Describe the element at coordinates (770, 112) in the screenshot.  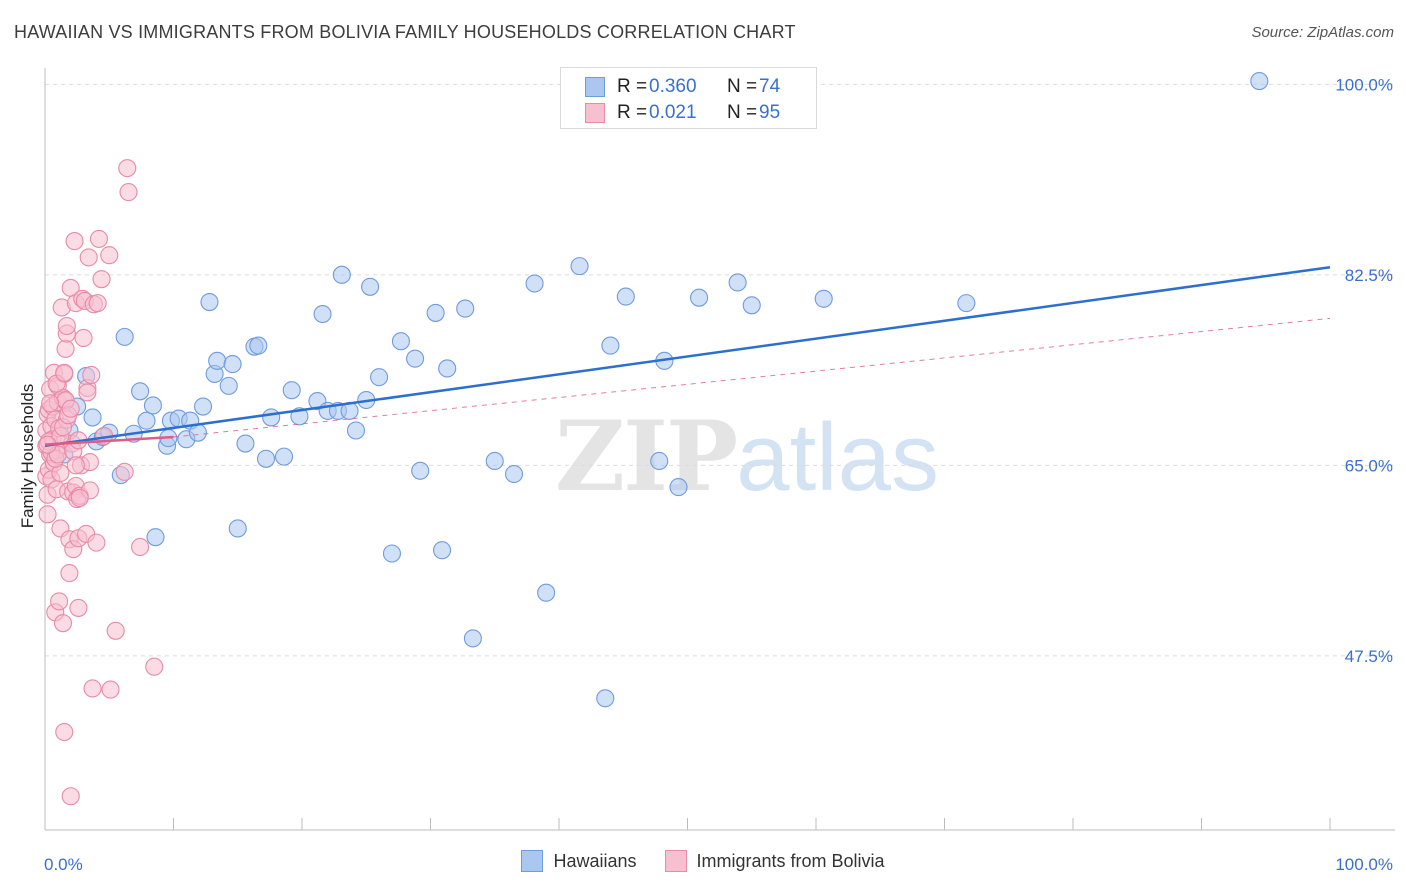
I see `legend-n-value: 95` at that location.